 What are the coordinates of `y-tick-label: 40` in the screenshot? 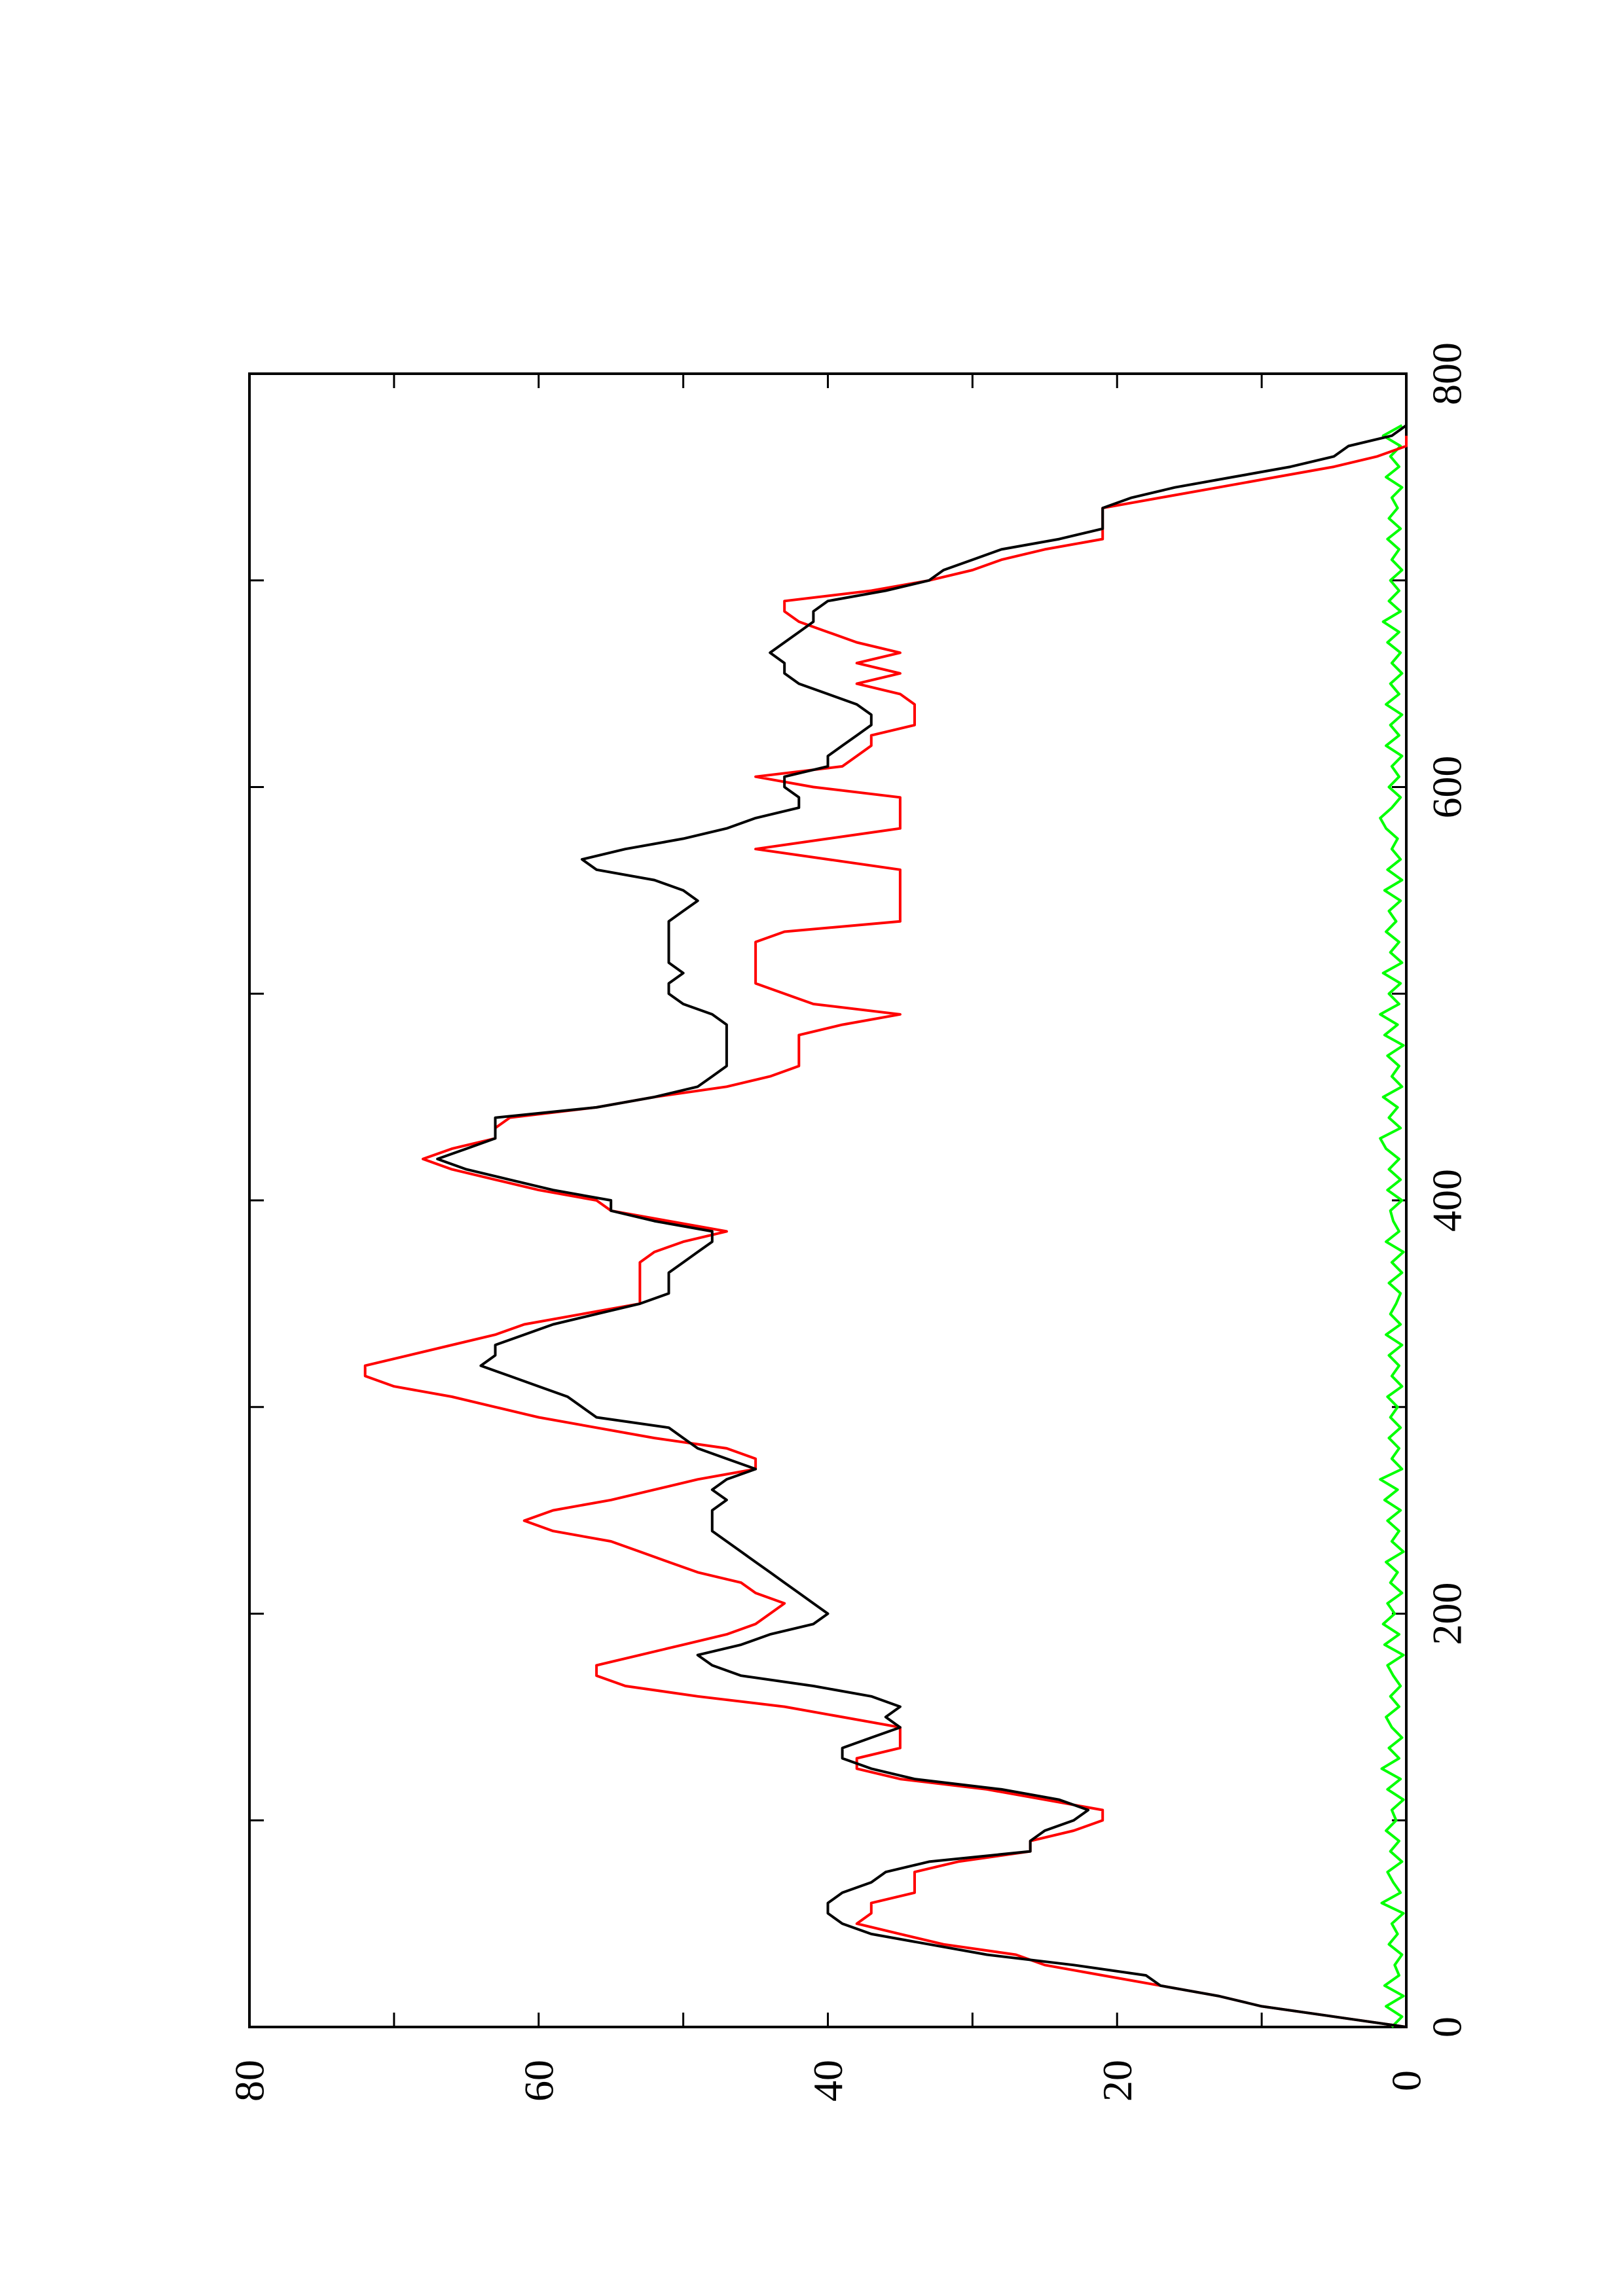 It's located at (828, 2081).